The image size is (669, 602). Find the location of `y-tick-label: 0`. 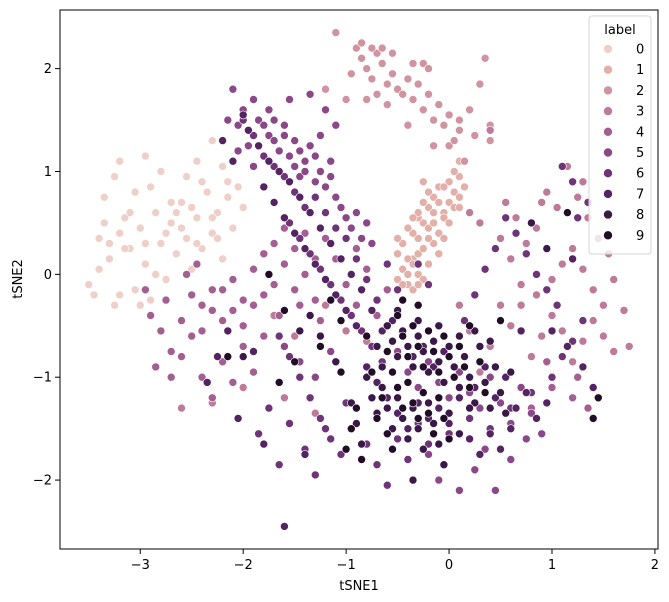

y-tick-label: 0 is located at coordinates (48, 275).